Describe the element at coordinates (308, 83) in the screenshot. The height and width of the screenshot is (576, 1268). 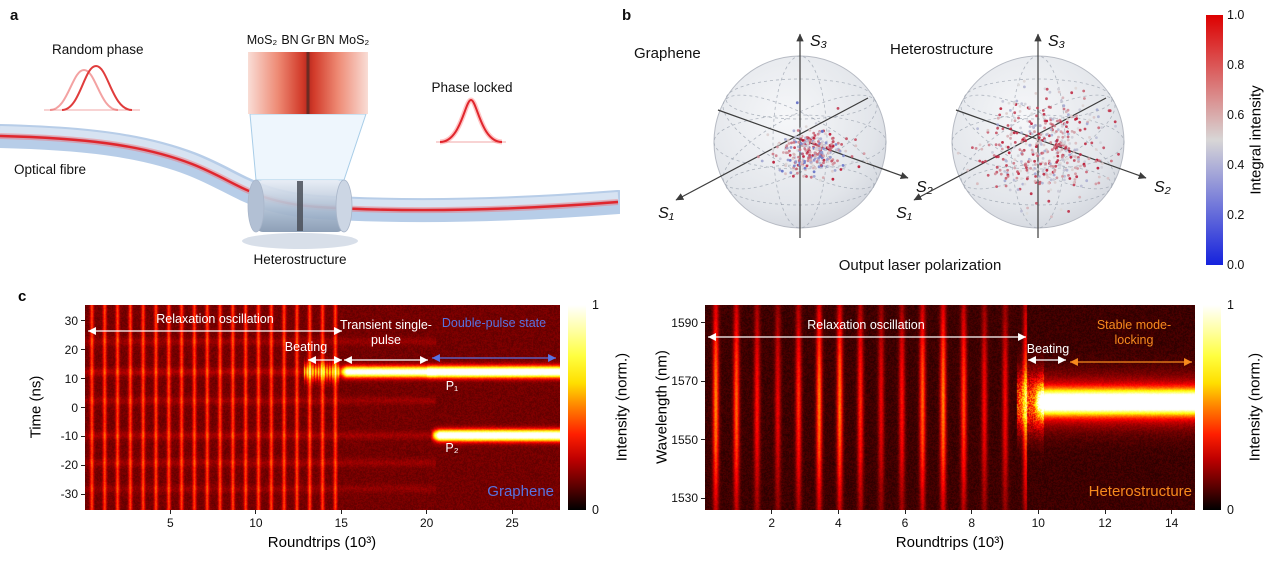
I see `graphene-layer-line` at that location.